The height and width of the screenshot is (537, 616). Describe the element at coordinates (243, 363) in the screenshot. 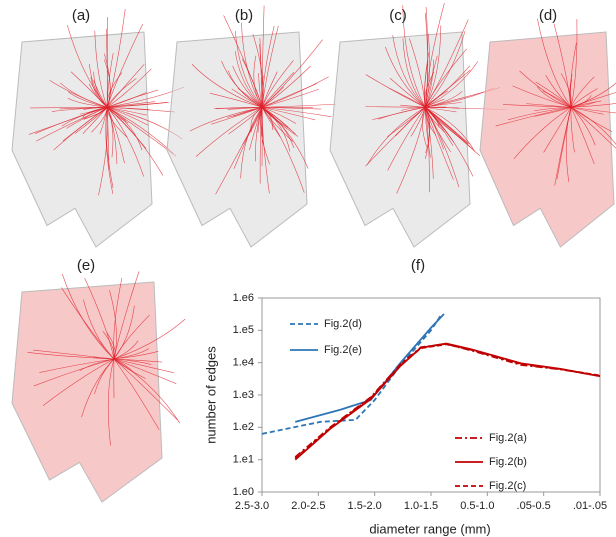

I see `y-tick-label: 1.e4` at that location.